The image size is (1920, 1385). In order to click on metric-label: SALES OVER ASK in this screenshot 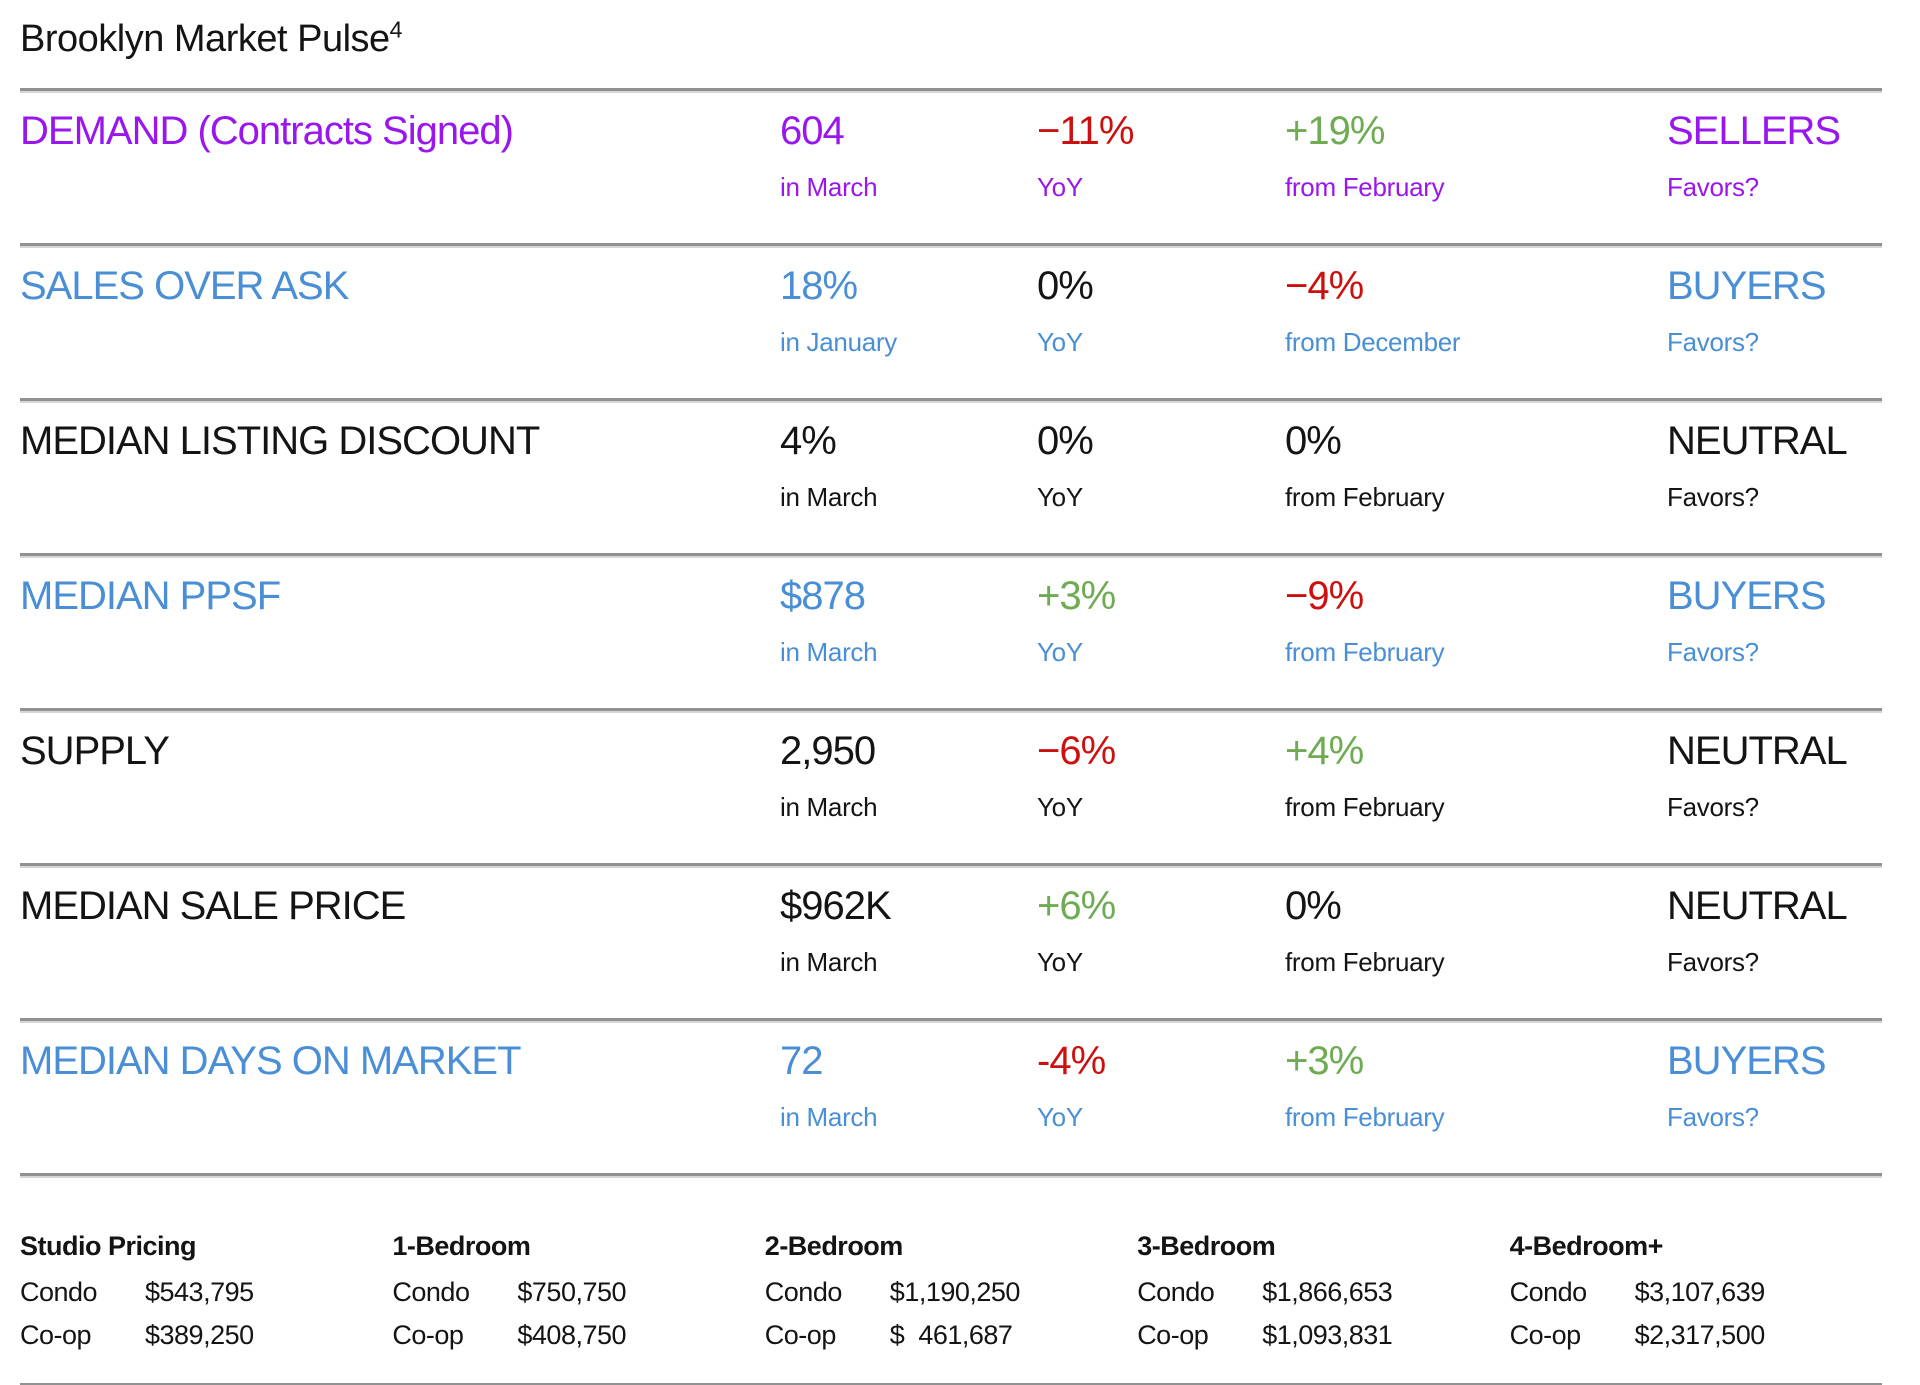, I will do `click(184, 286)`.